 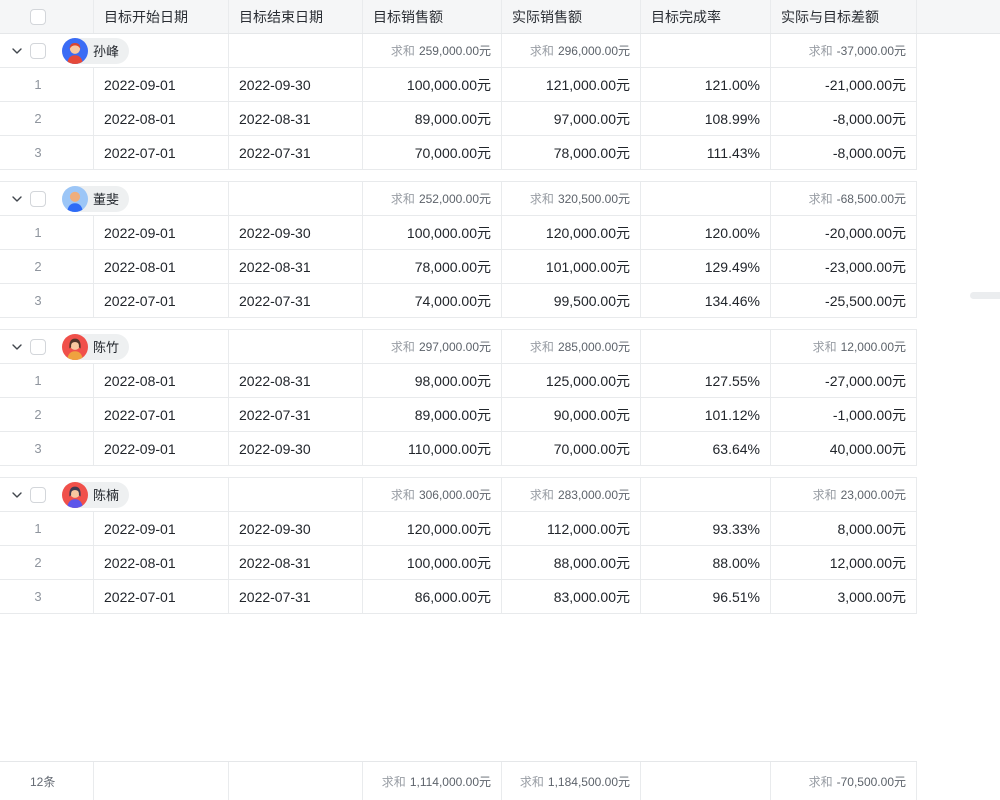 What do you see at coordinates (844, 528) in the screenshot?
I see `cell-diff: 8,000.00元` at bounding box center [844, 528].